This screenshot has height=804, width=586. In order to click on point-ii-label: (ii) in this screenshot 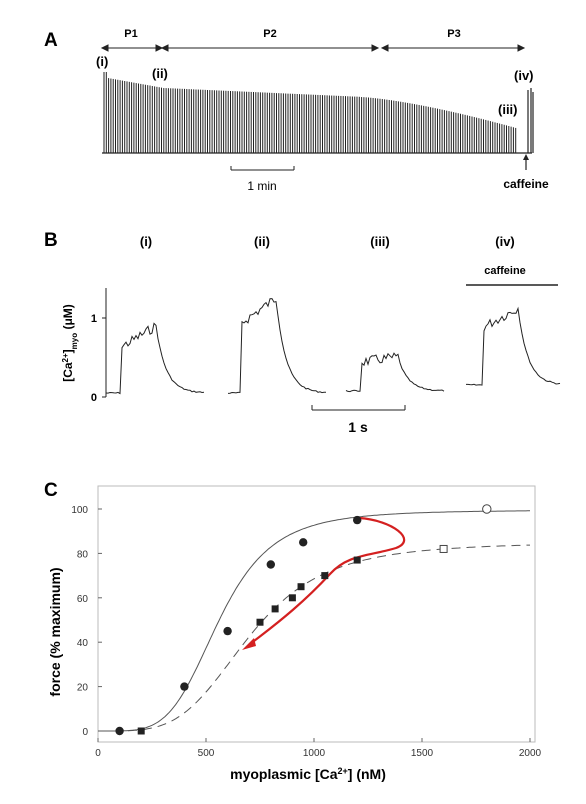, I will do `click(160, 73)`.